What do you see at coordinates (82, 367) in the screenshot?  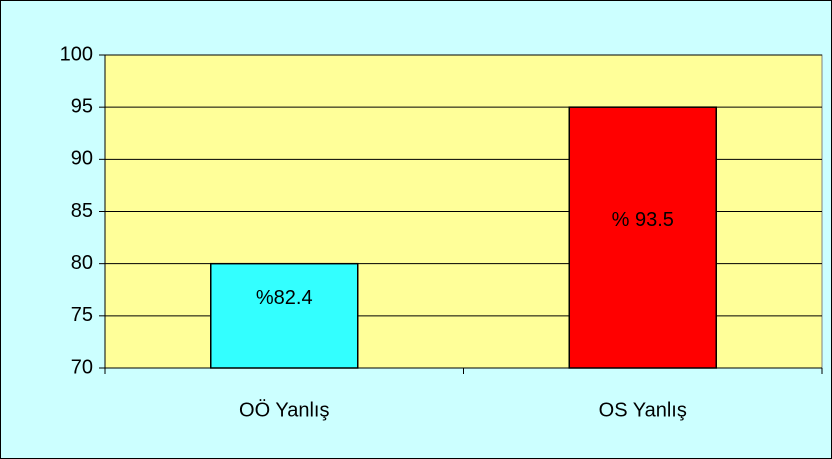 I see `y-tick-label: 70` at bounding box center [82, 367].